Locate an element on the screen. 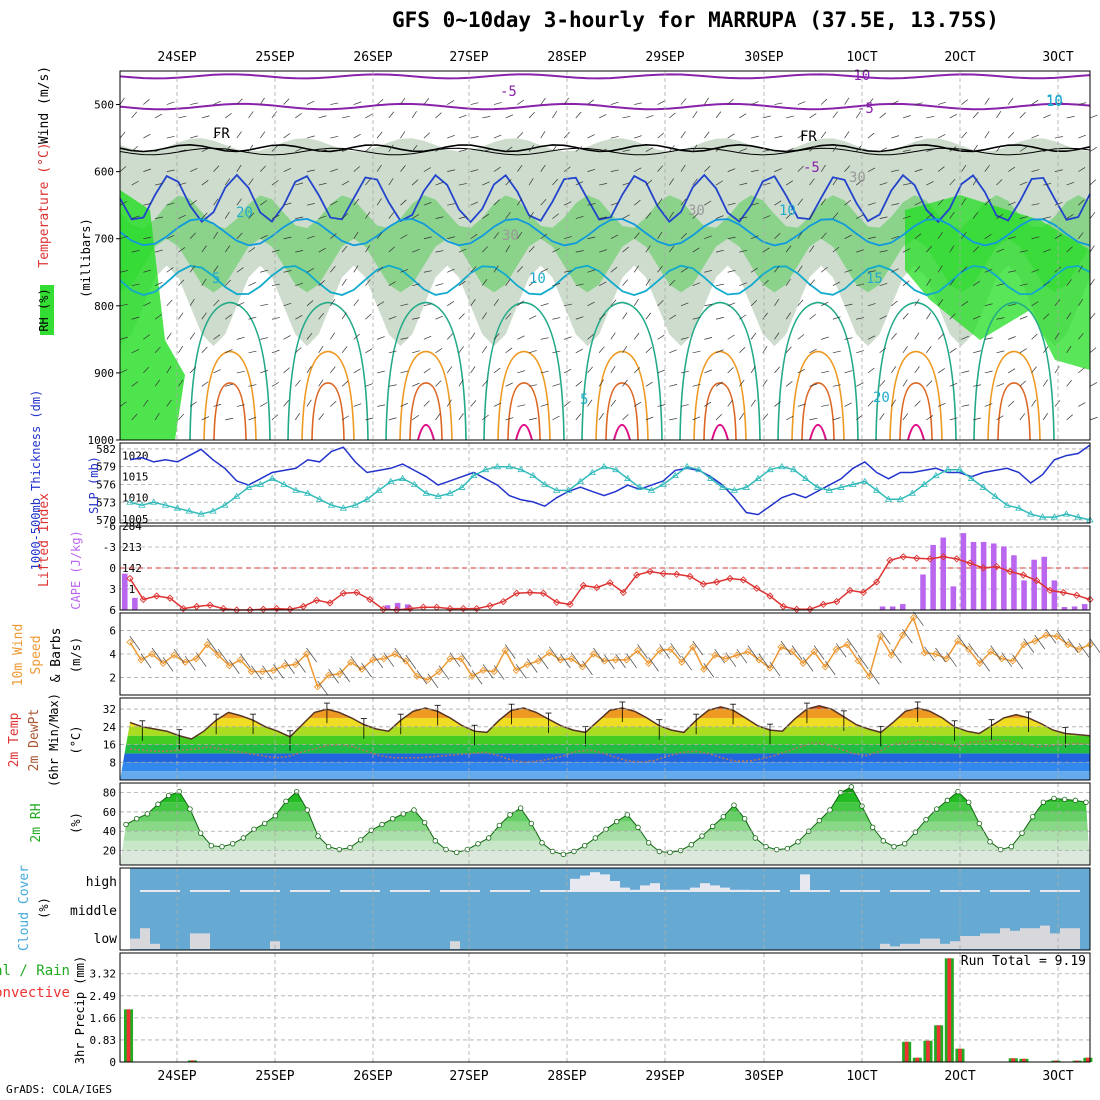  contour-label: 5 is located at coordinates (216, 279).